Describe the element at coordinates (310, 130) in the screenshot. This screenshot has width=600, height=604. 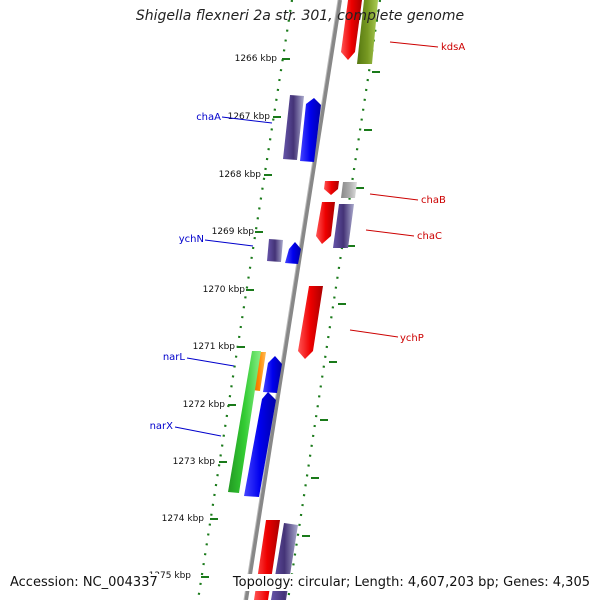
I see `gene-chaA-blue` at that location.